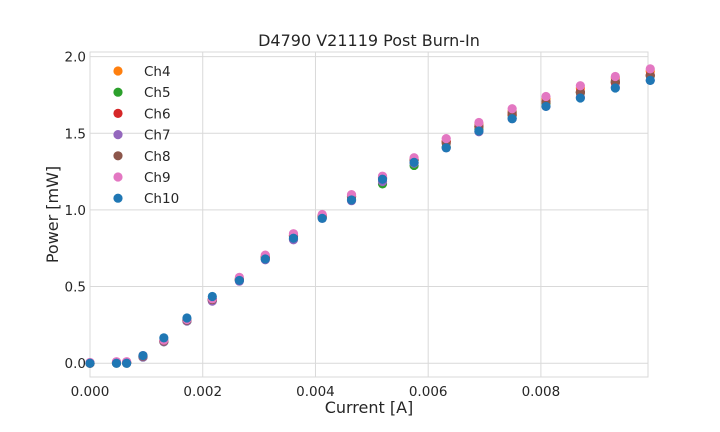  What do you see at coordinates (118, 135) in the screenshot?
I see `legend-marker-ch7` at bounding box center [118, 135].